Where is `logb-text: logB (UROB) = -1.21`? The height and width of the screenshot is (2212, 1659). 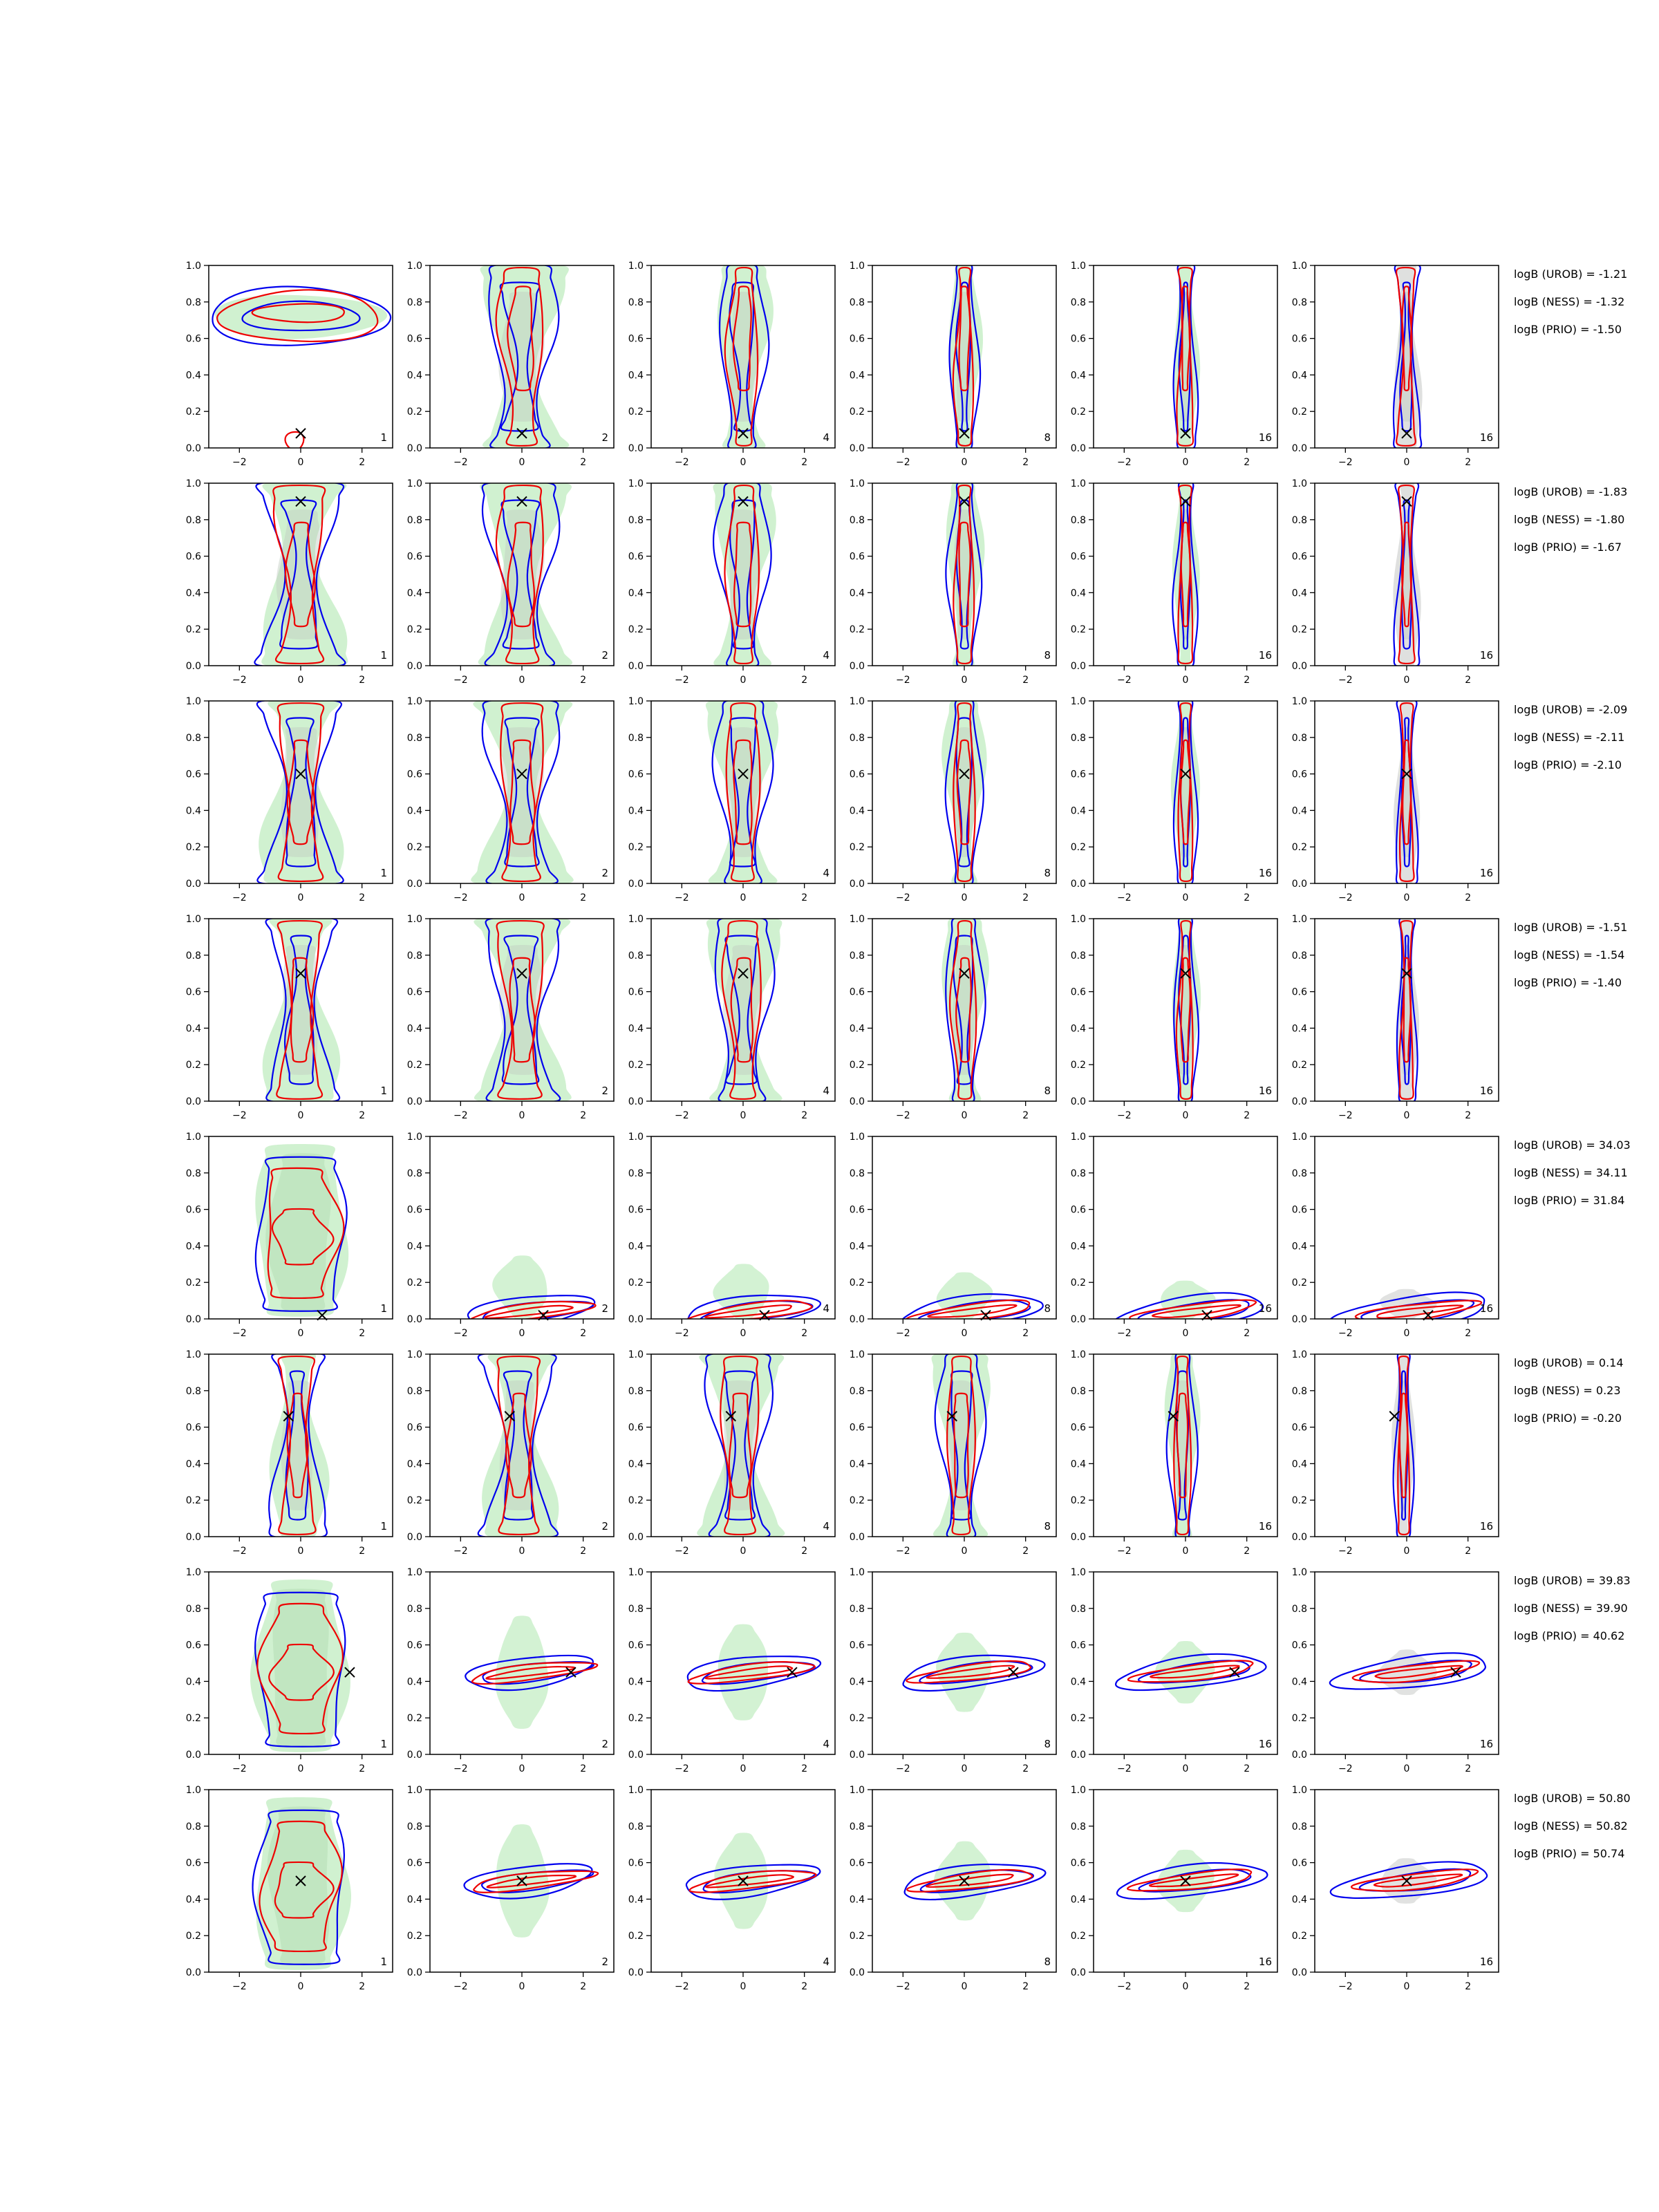 logb-text: logB (UROB) = -1.21 is located at coordinates (1570, 274).